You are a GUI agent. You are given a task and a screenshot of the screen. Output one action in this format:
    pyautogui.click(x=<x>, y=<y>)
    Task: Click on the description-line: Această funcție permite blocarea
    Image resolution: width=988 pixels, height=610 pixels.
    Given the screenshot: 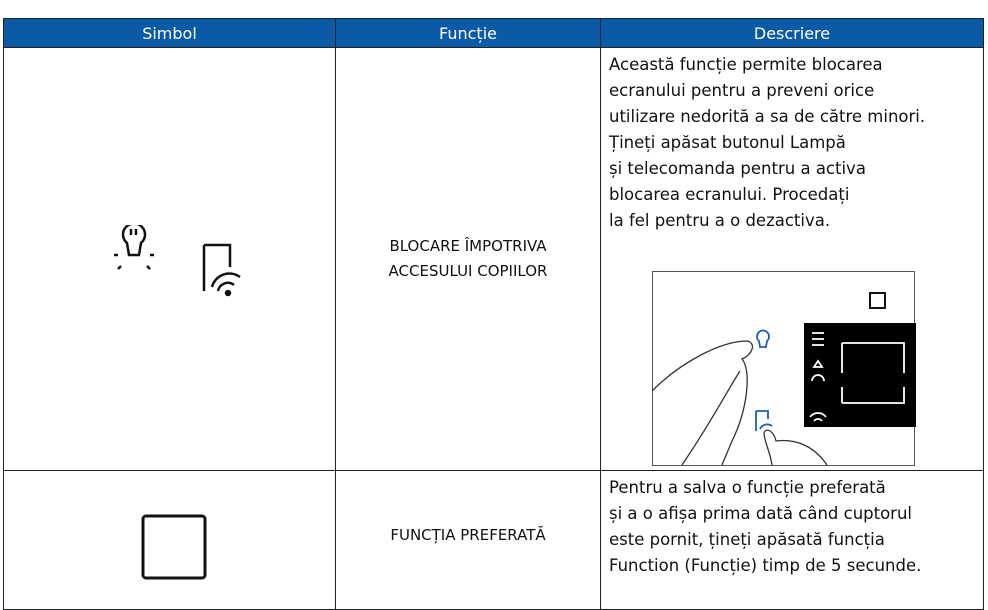 What is the action you would take?
    pyautogui.click(x=746, y=64)
    